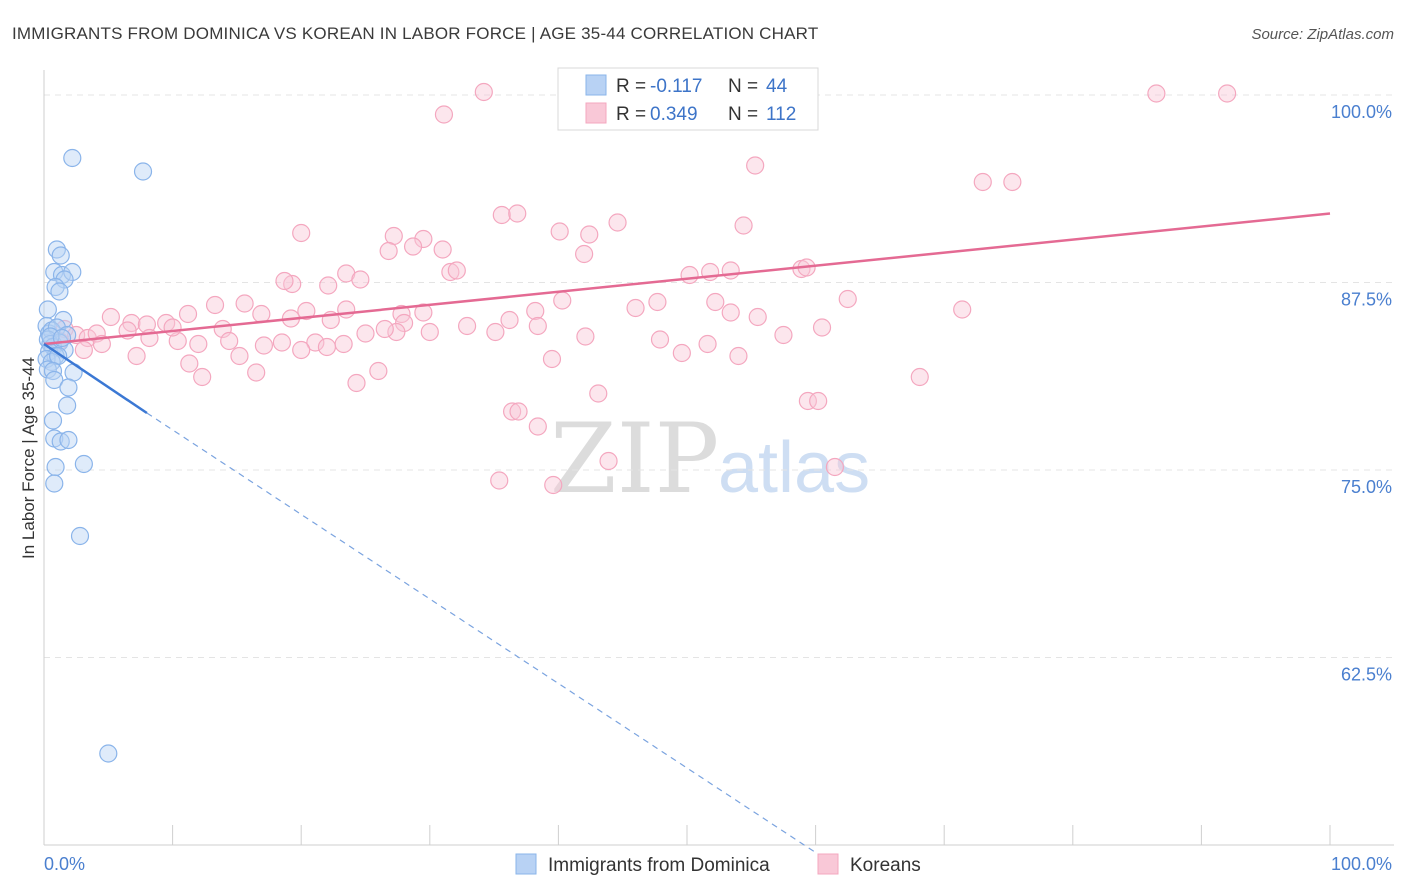 The width and height of the screenshot is (1406, 892). What do you see at coordinates (688, 99) in the screenshot?
I see `stats-legend: R = -0.117 N = 44 R = 0.349 N = 112` at bounding box center [688, 99].